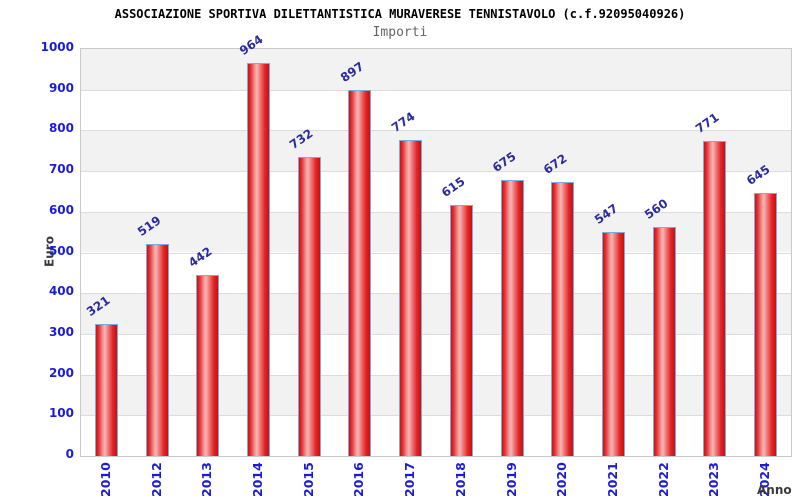  What do you see at coordinates (69, 454) in the screenshot?
I see `y-tick-label: 0` at bounding box center [69, 454].